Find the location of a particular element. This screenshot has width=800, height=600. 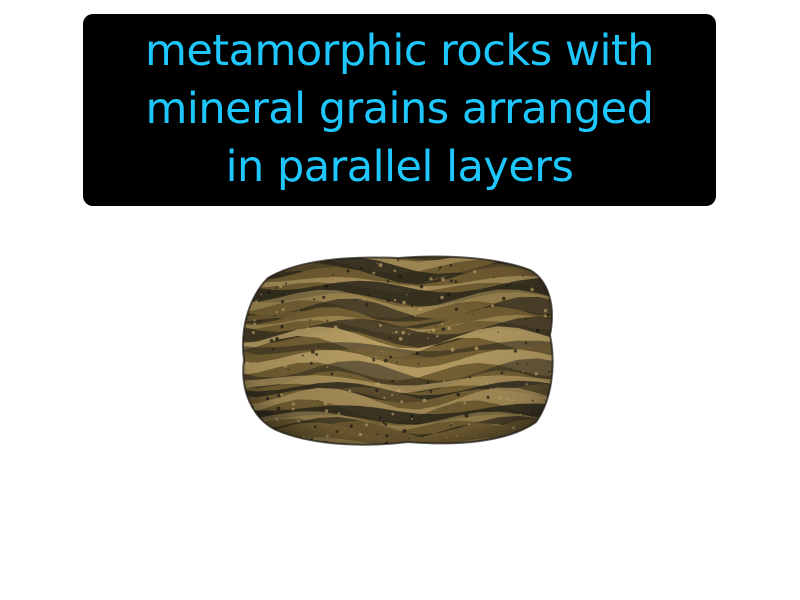

caption-line-2: mineral grains arranged is located at coordinates (399, 109).